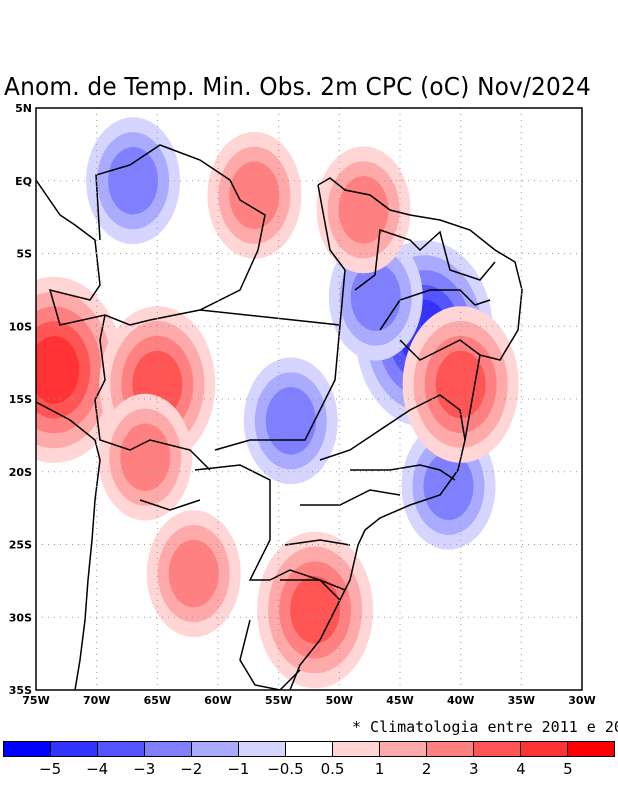 The height and width of the screenshot is (800, 618). Describe the element at coordinates (20, 326) in the screenshot. I see `lat-tick-label: 10S` at that location.